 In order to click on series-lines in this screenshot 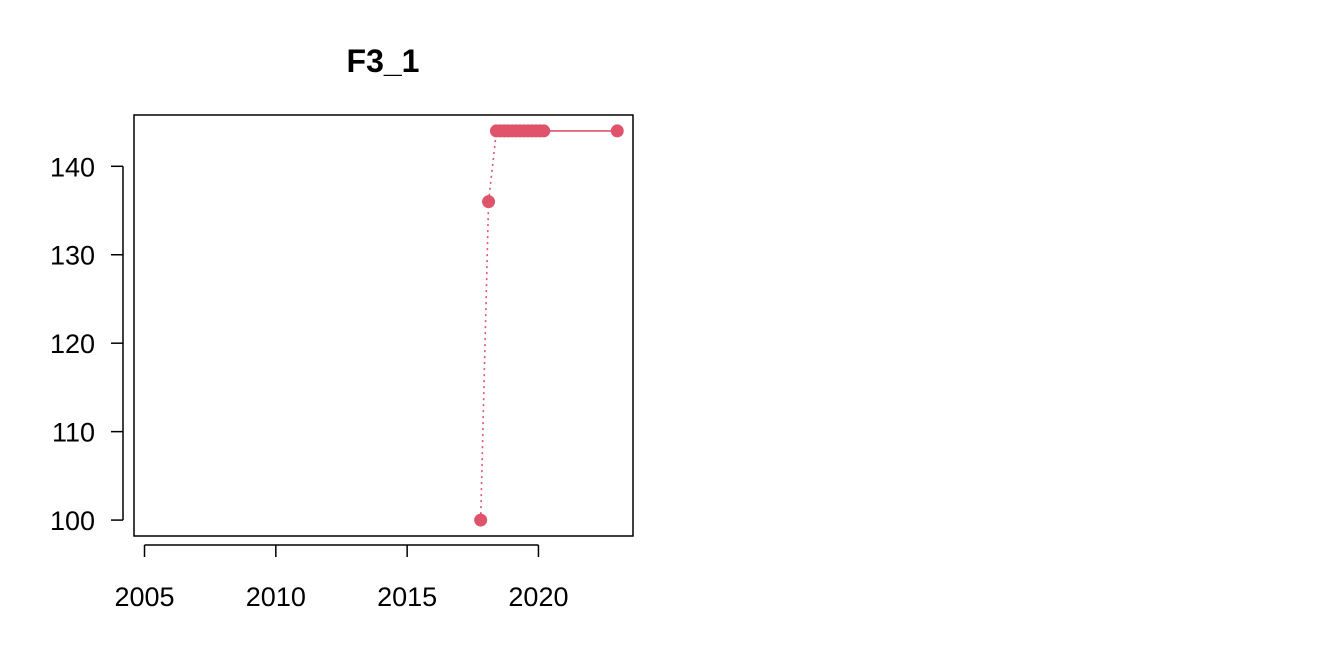, I will do `click(548, 325)`.